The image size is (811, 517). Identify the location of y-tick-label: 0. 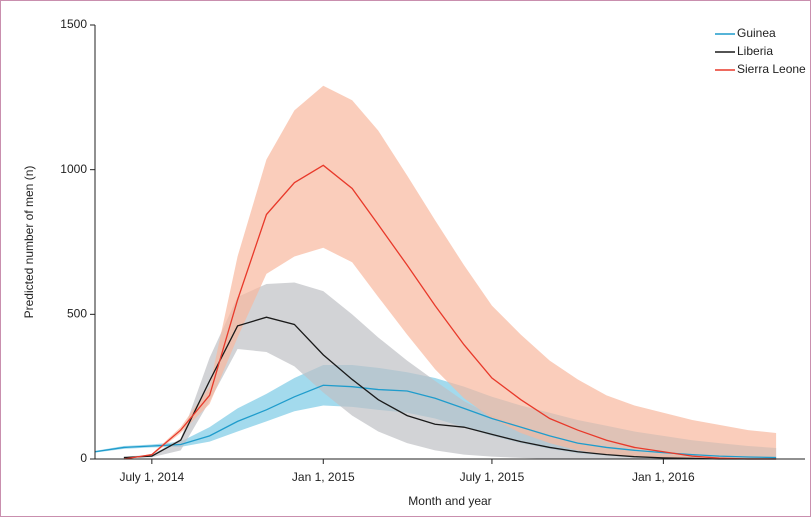
(83, 458).